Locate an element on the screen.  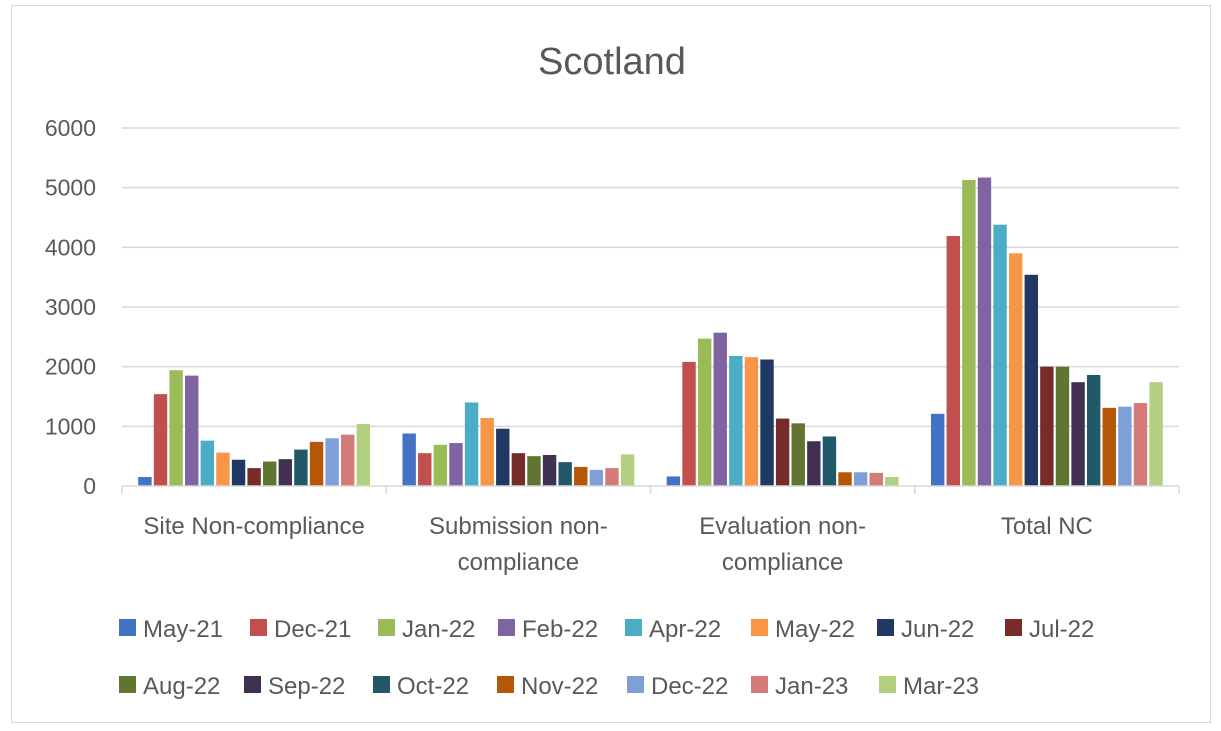
legend-label: Mar-23 is located at coordinates (941, 686).